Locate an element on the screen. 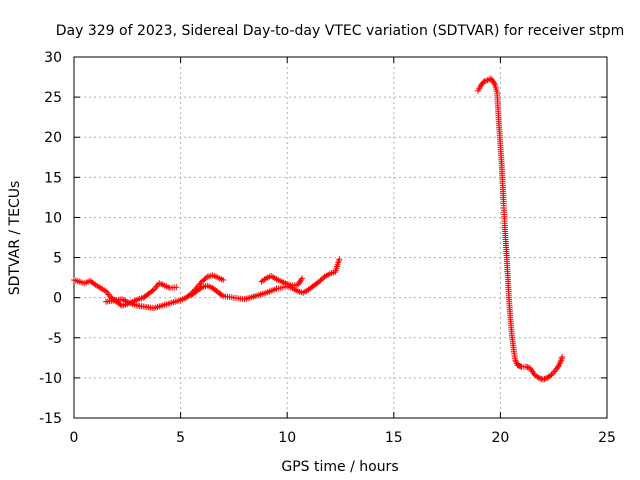 Image resolution: width=640 pixels, height=480 pixels. x-tick-label: 5 is located at coordinates (180, 438).